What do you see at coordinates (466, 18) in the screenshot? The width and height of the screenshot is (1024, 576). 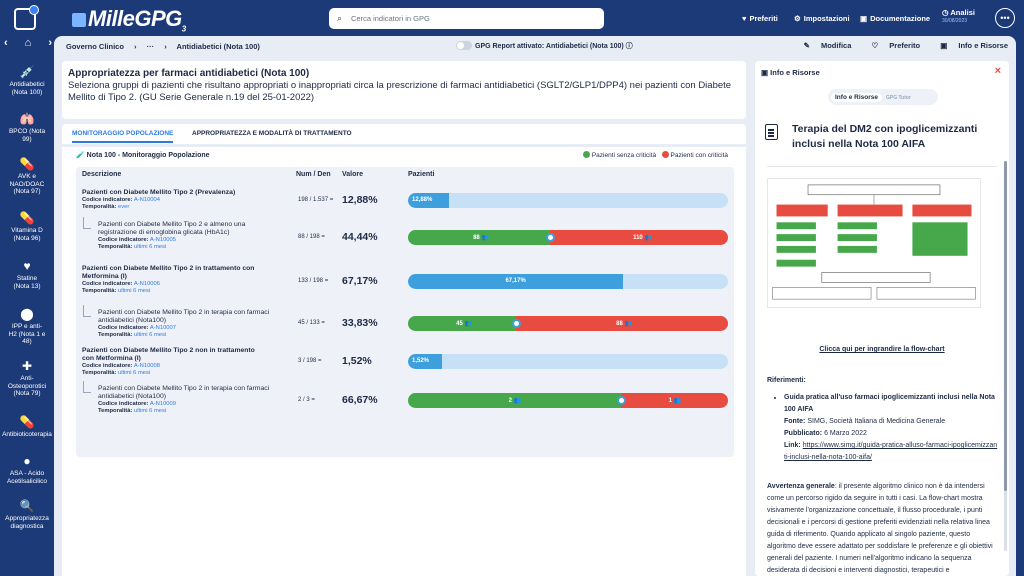 I see `search-input: ⌕ Cerca indicatori in GPG` at bounding box center [466, 18].